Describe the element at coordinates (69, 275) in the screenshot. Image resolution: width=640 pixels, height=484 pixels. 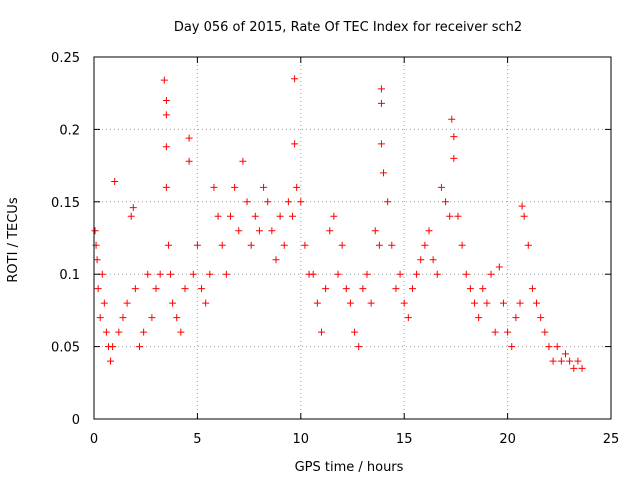
I see `y-tick-label: 0.1` at that location.